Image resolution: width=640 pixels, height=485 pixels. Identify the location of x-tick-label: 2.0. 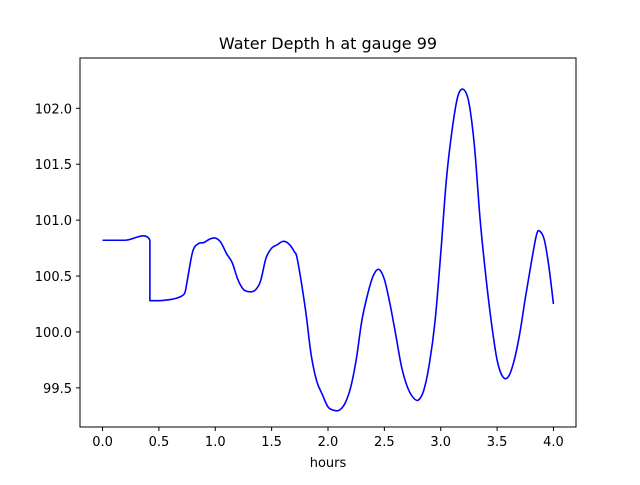
(328, 442).